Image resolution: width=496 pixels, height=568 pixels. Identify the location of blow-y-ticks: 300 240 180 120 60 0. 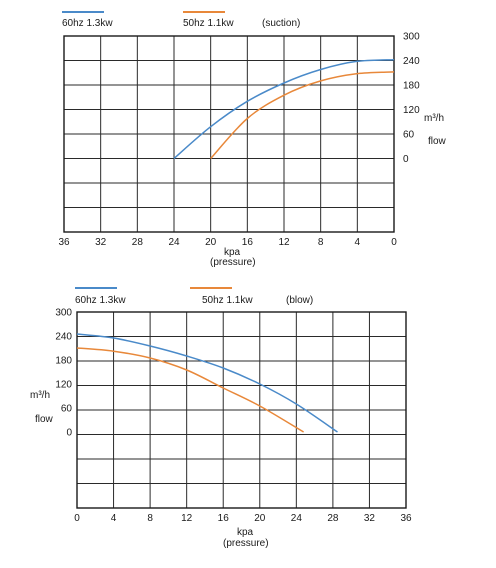
(63, 373).